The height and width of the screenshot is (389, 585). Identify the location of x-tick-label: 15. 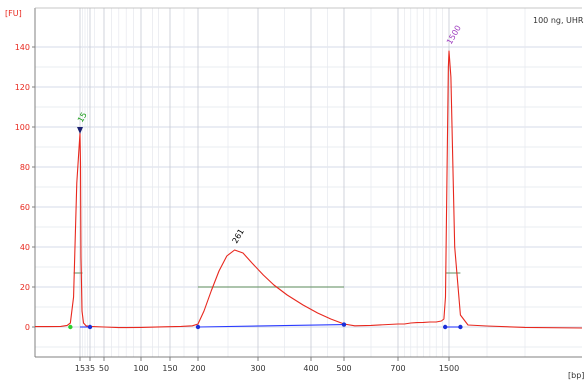
(80, 368).